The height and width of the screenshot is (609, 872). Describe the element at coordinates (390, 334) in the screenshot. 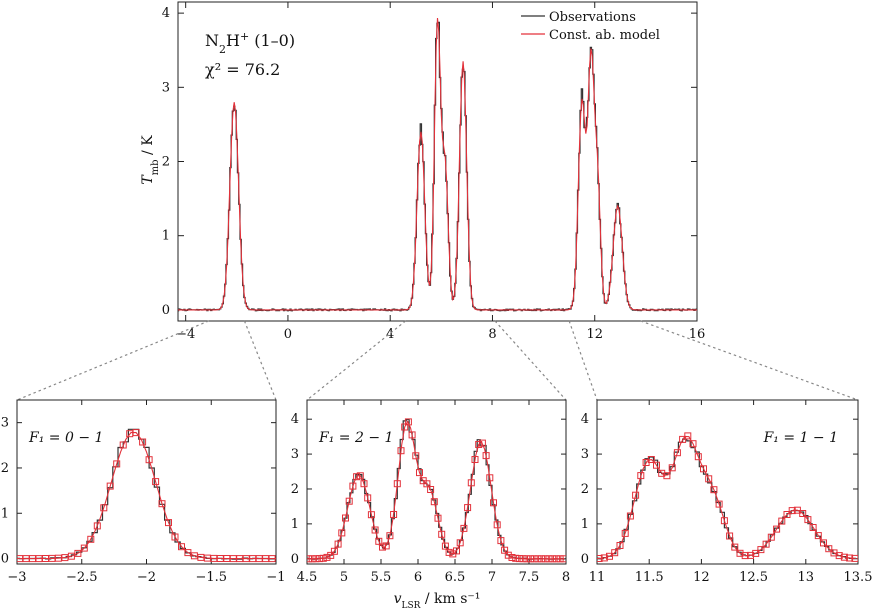

I see `main-xtick-label: 4` at that location.